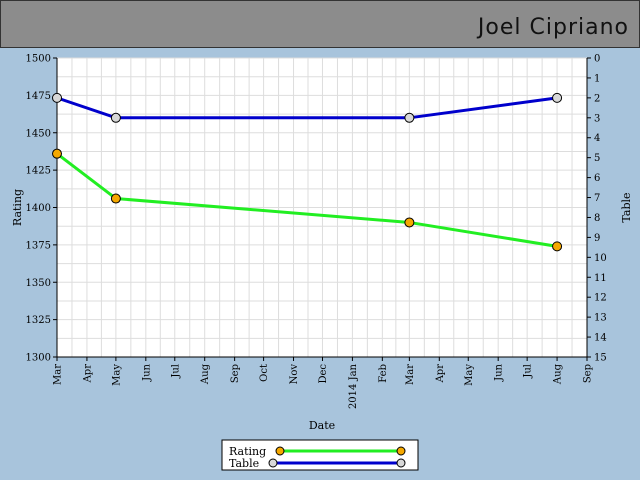  I want to click on y-left-tick-label: 1475, so click(38, 96).